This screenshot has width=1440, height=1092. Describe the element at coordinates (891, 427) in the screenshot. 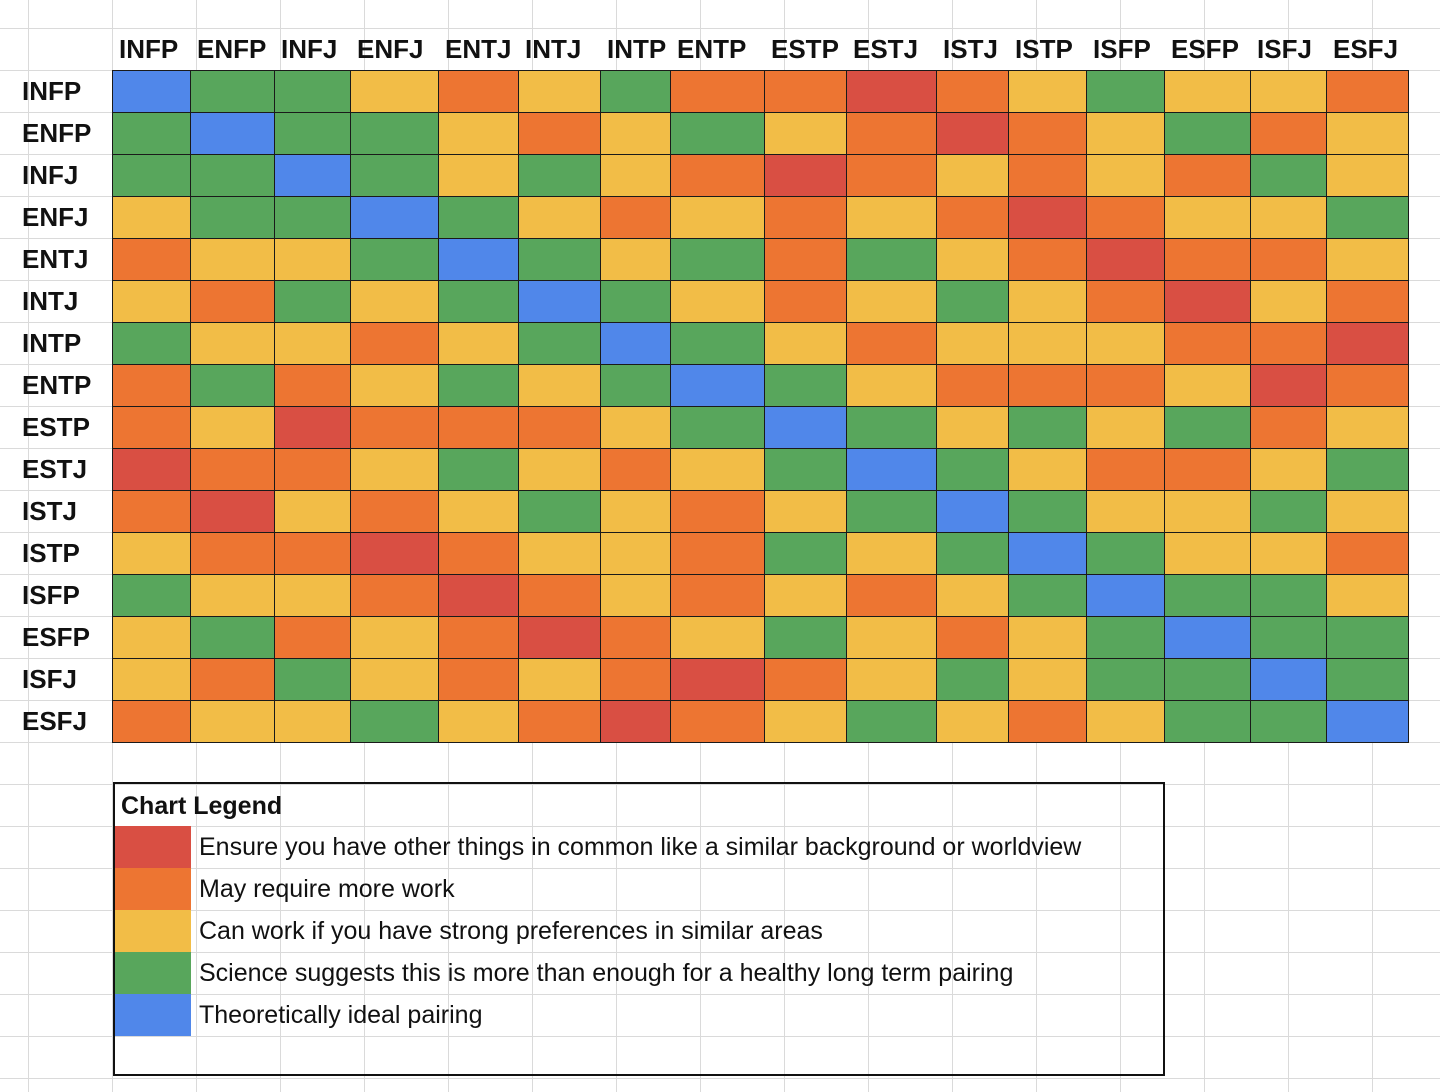

I see `heatmap-cell-estp-estj` at that location.